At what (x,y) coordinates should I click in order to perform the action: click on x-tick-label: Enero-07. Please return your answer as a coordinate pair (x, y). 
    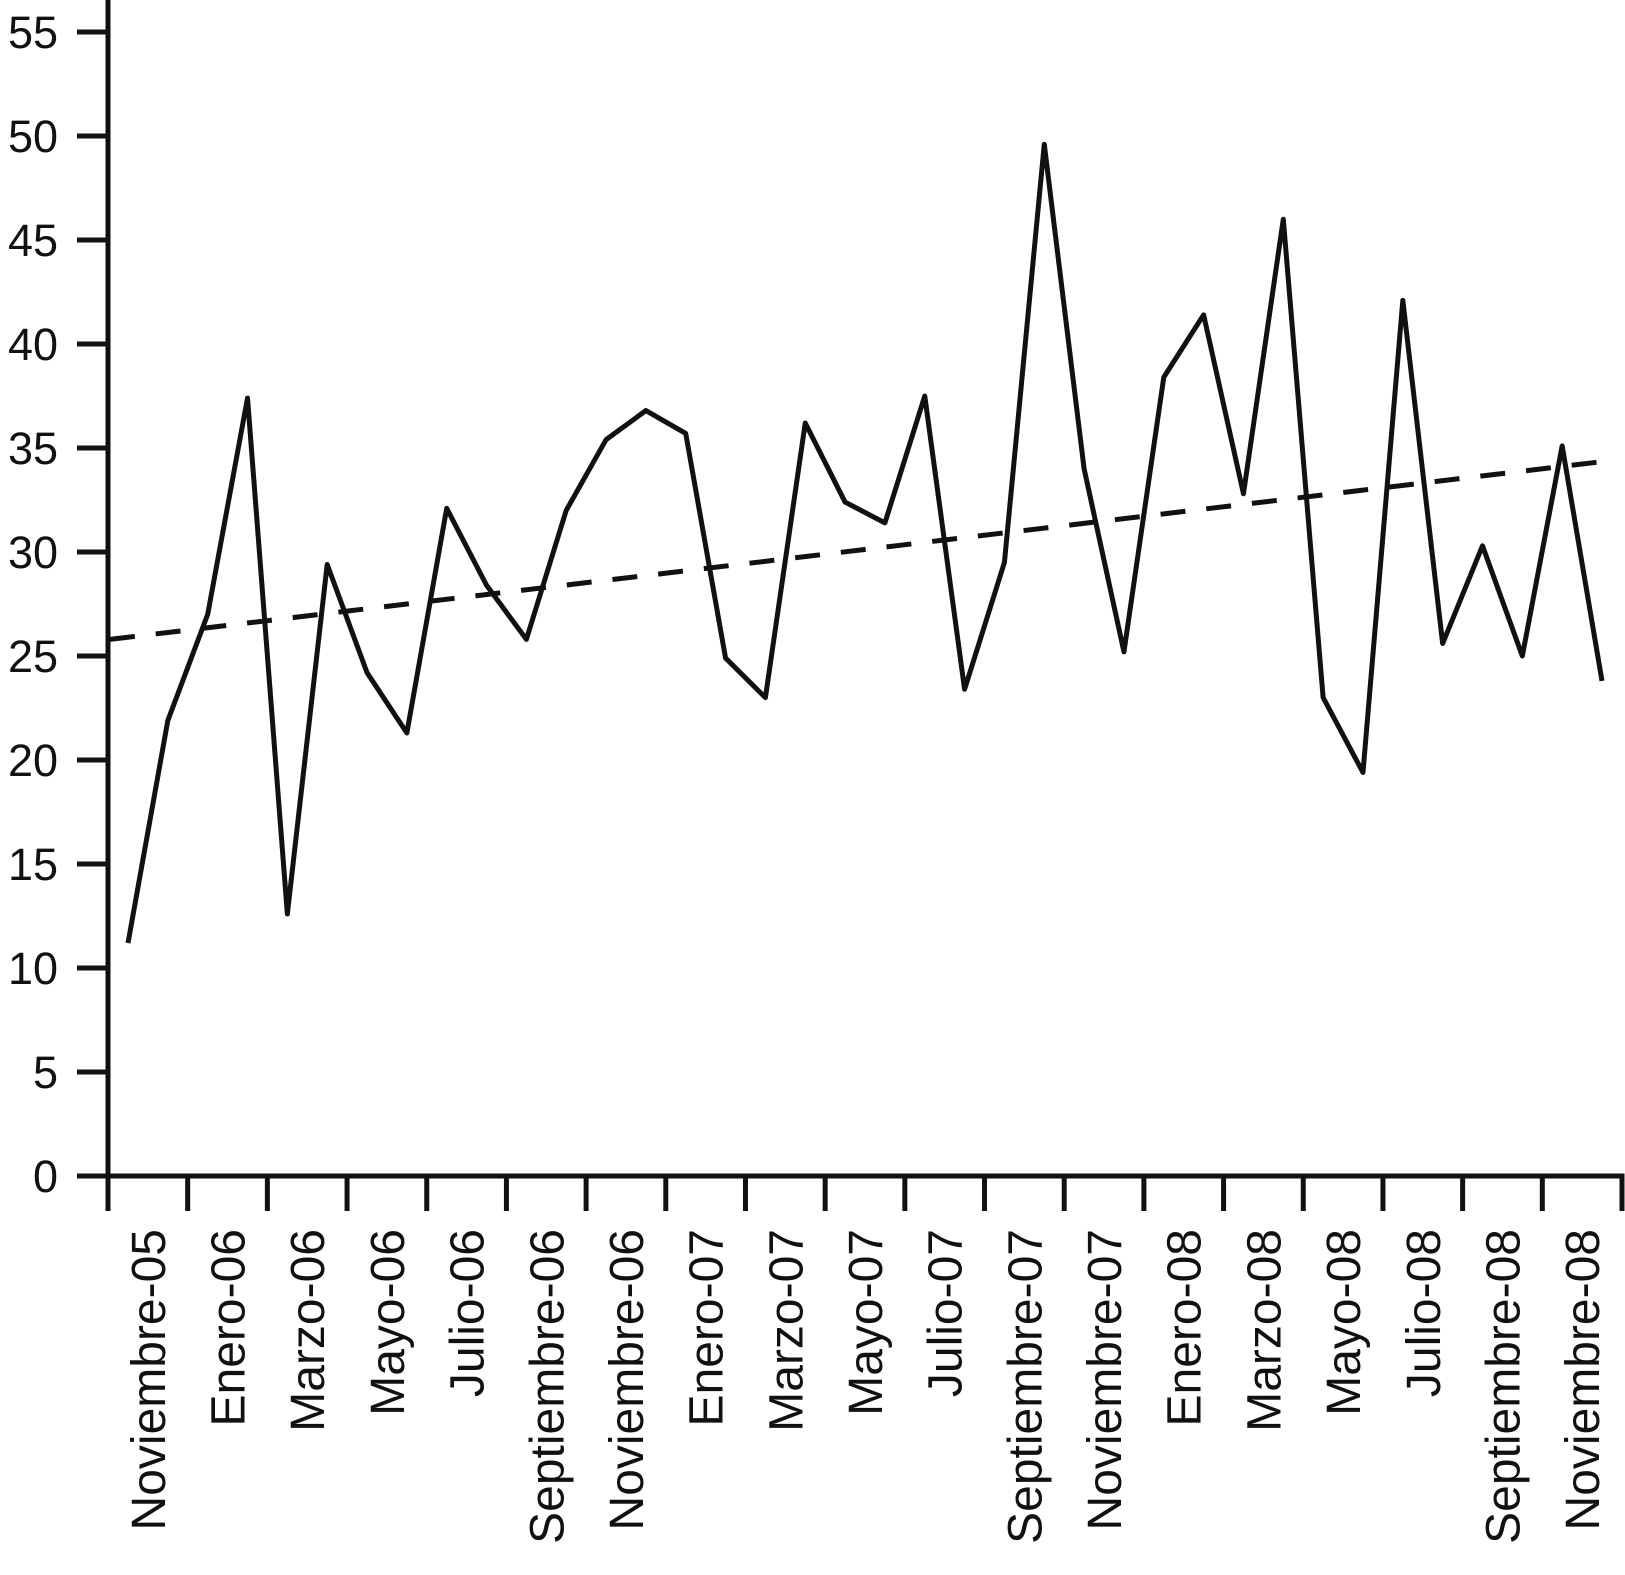
    Looking at the image, I should click on (707, 1327).